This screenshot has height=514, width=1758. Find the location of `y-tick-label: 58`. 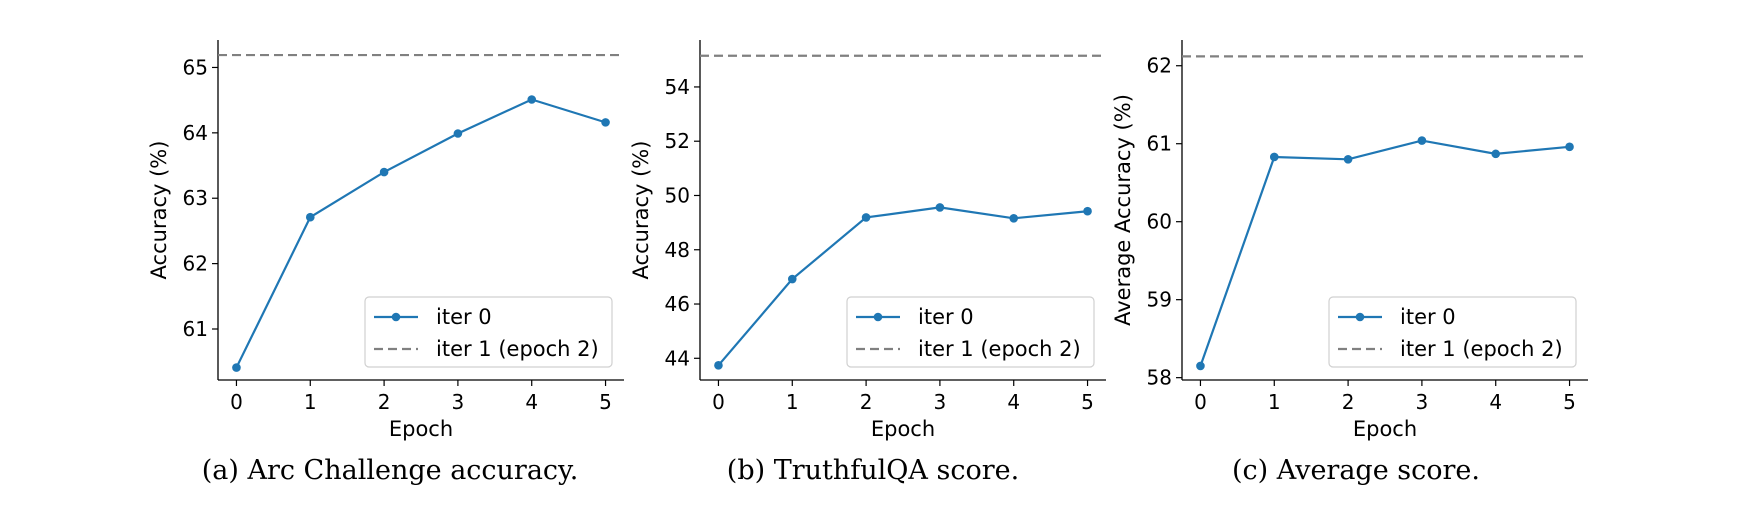

y-tick-label: 58 is located at coordinates (1159, 378).